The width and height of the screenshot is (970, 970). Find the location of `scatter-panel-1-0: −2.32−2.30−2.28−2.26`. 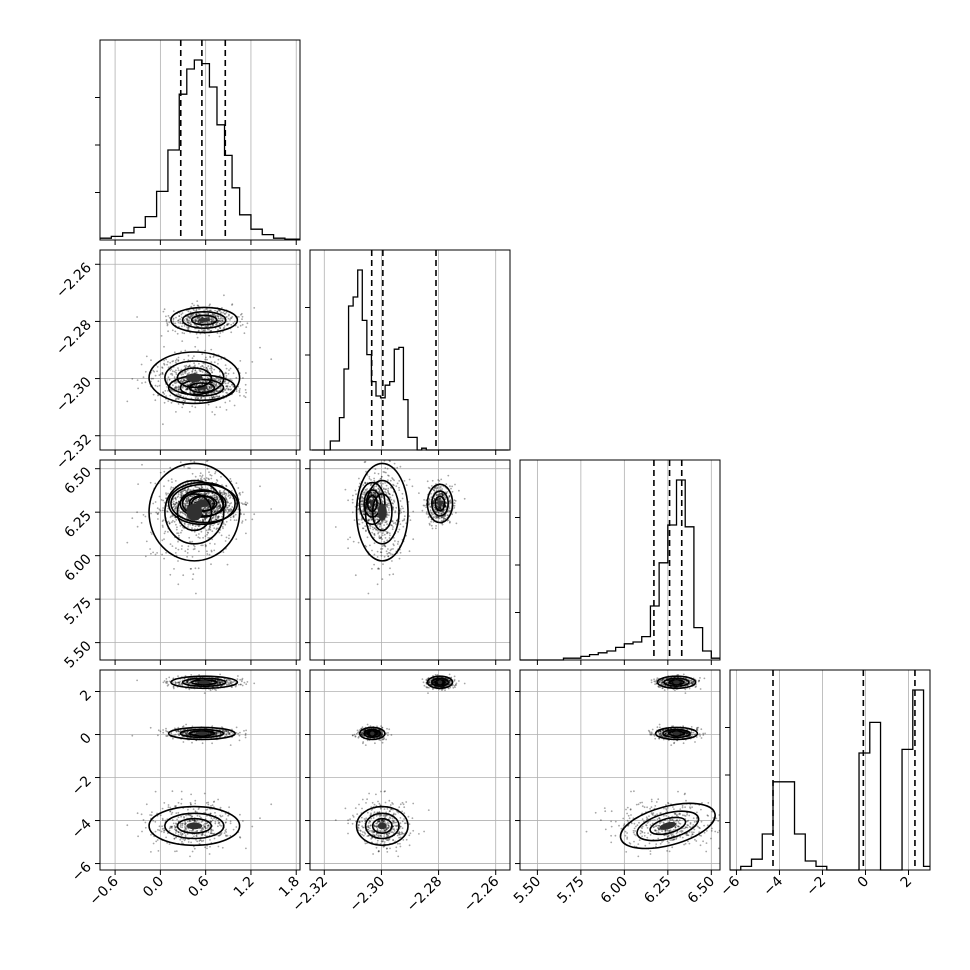

scatter-panel-1-0: −2.32−2.30−2.28−2.26 is located at coordinates (177, 361).